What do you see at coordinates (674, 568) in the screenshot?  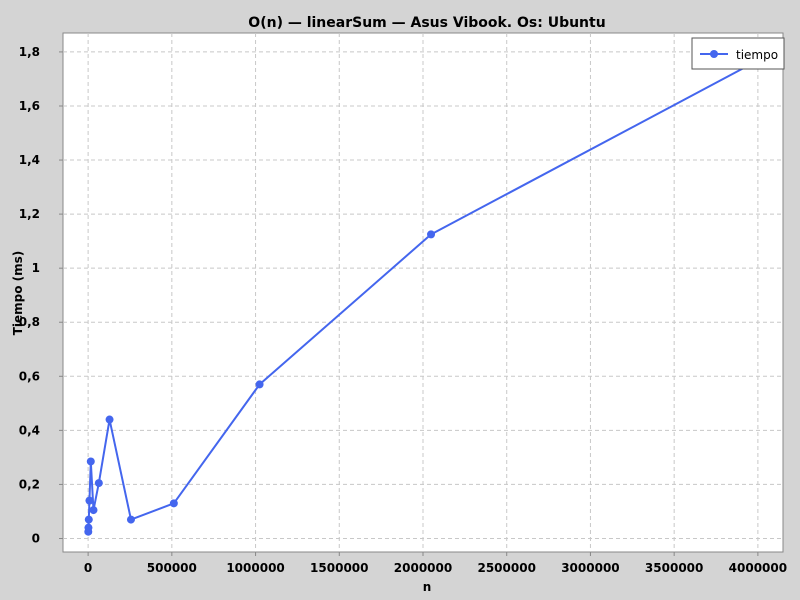 I see `x-tick-label: 3500000` at bounding box center [674, 568].